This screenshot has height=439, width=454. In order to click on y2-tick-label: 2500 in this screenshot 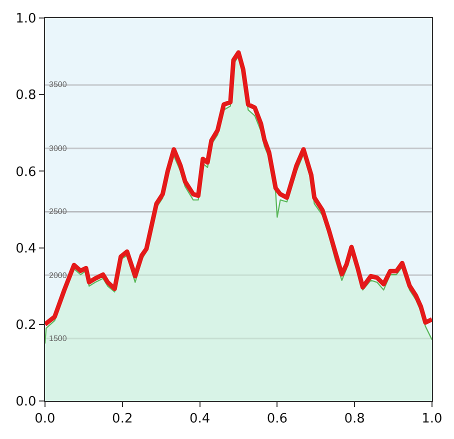, I will do `click(58, 211)`.